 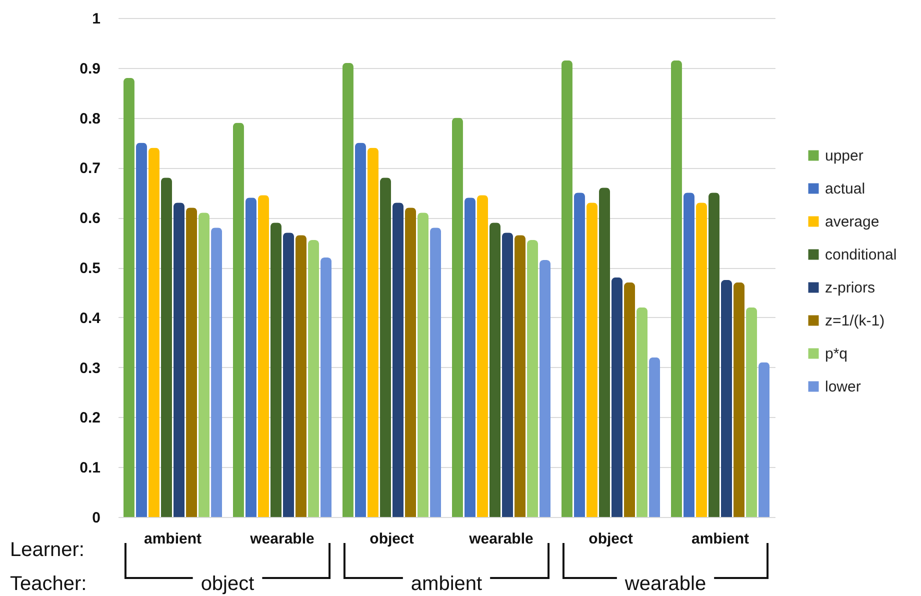 What do you see at coordinates (96, 518) in the screenshot?
I see `y-tick-label: 0` at bounding box center [96, 518].